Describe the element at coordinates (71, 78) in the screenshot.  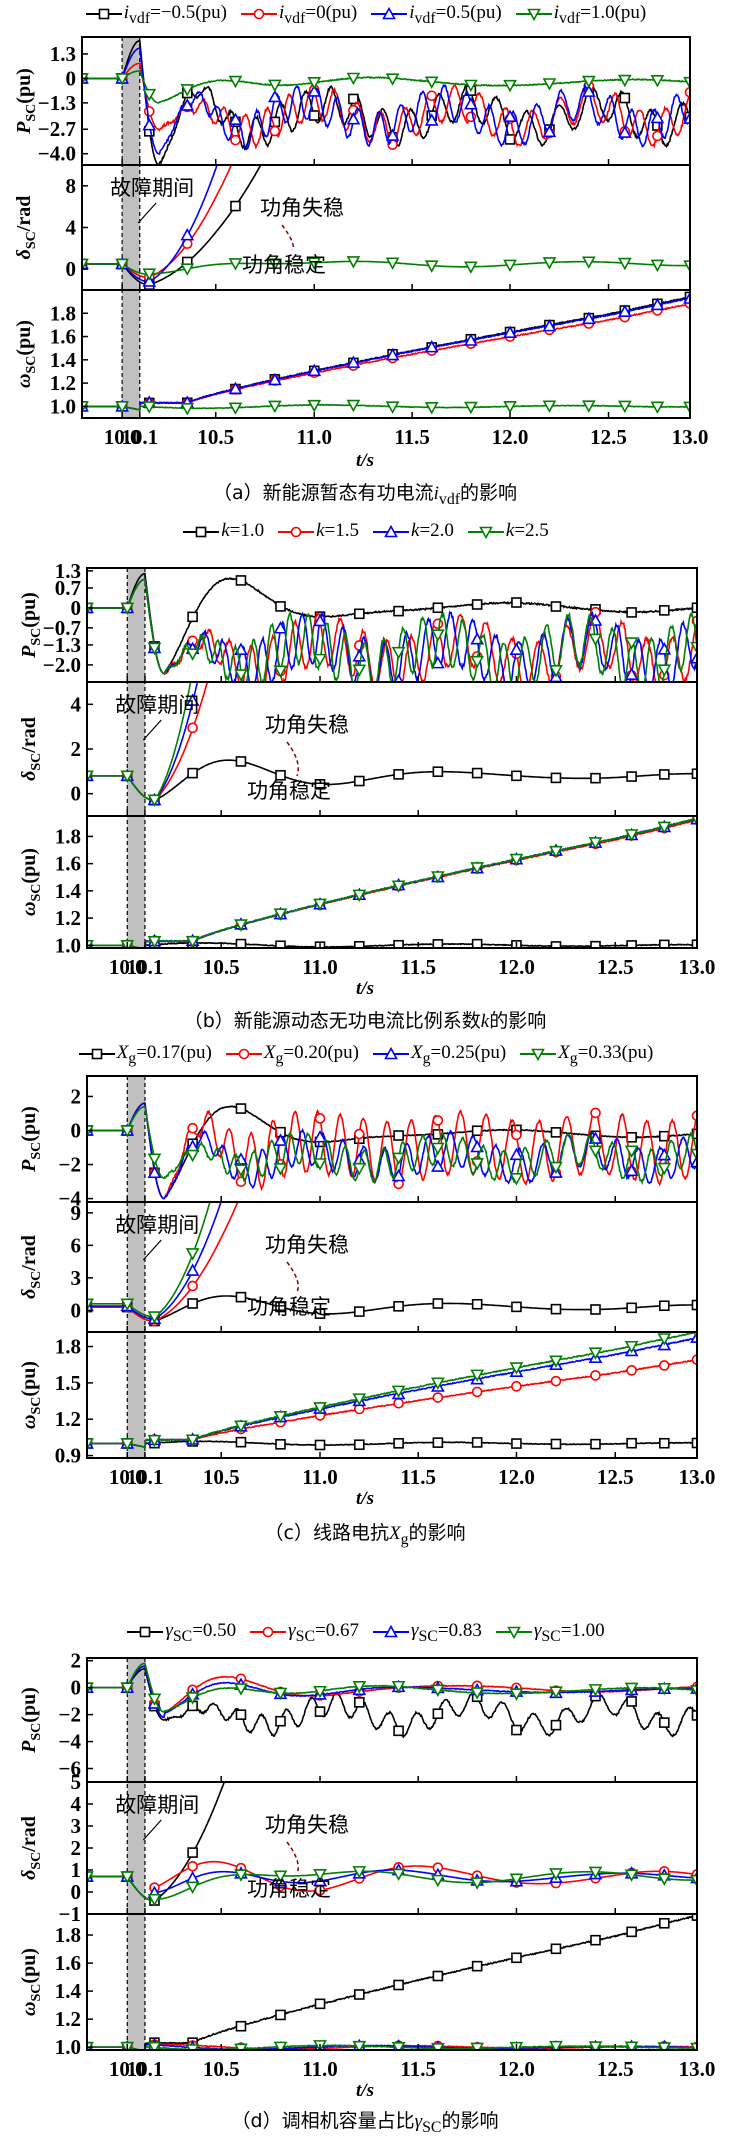
I see `y-tick-label: 0` at that location.